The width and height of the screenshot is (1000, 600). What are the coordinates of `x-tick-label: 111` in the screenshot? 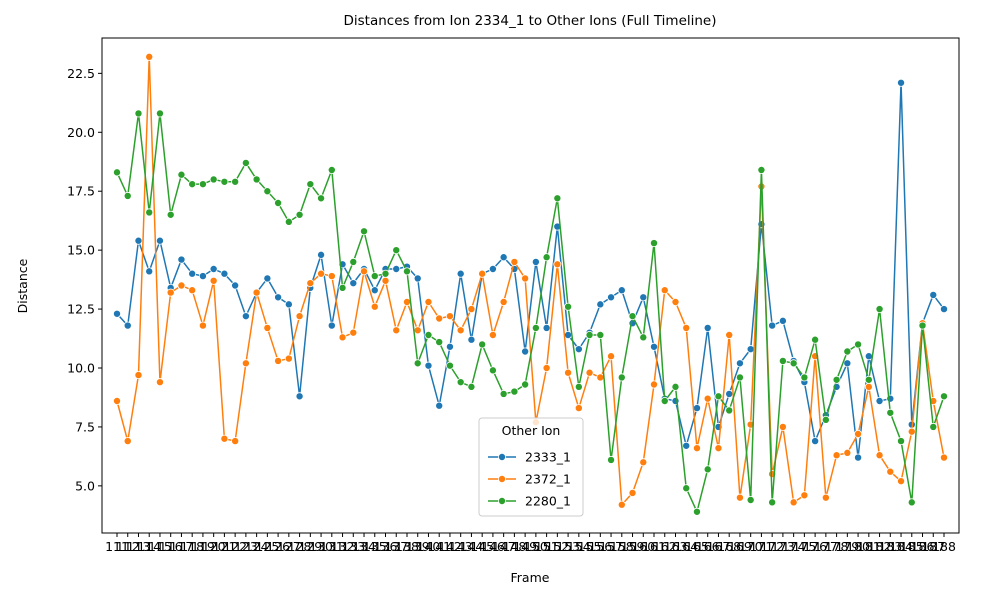 It's located at (117, 546).